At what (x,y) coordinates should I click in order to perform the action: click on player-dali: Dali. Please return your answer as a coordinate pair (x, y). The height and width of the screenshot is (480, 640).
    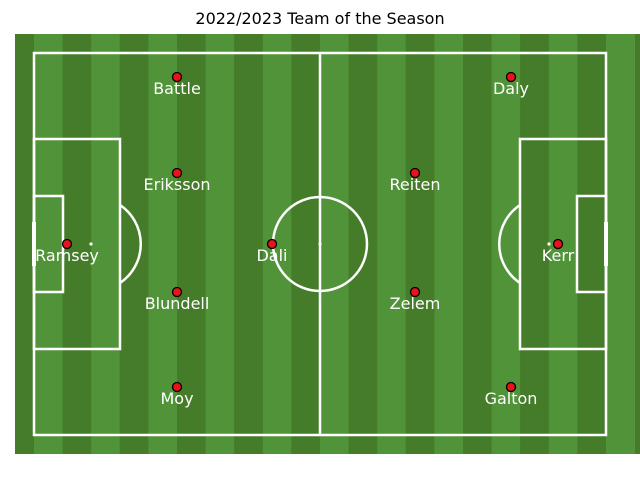
    Looking at the image, I should click on (272, 252).